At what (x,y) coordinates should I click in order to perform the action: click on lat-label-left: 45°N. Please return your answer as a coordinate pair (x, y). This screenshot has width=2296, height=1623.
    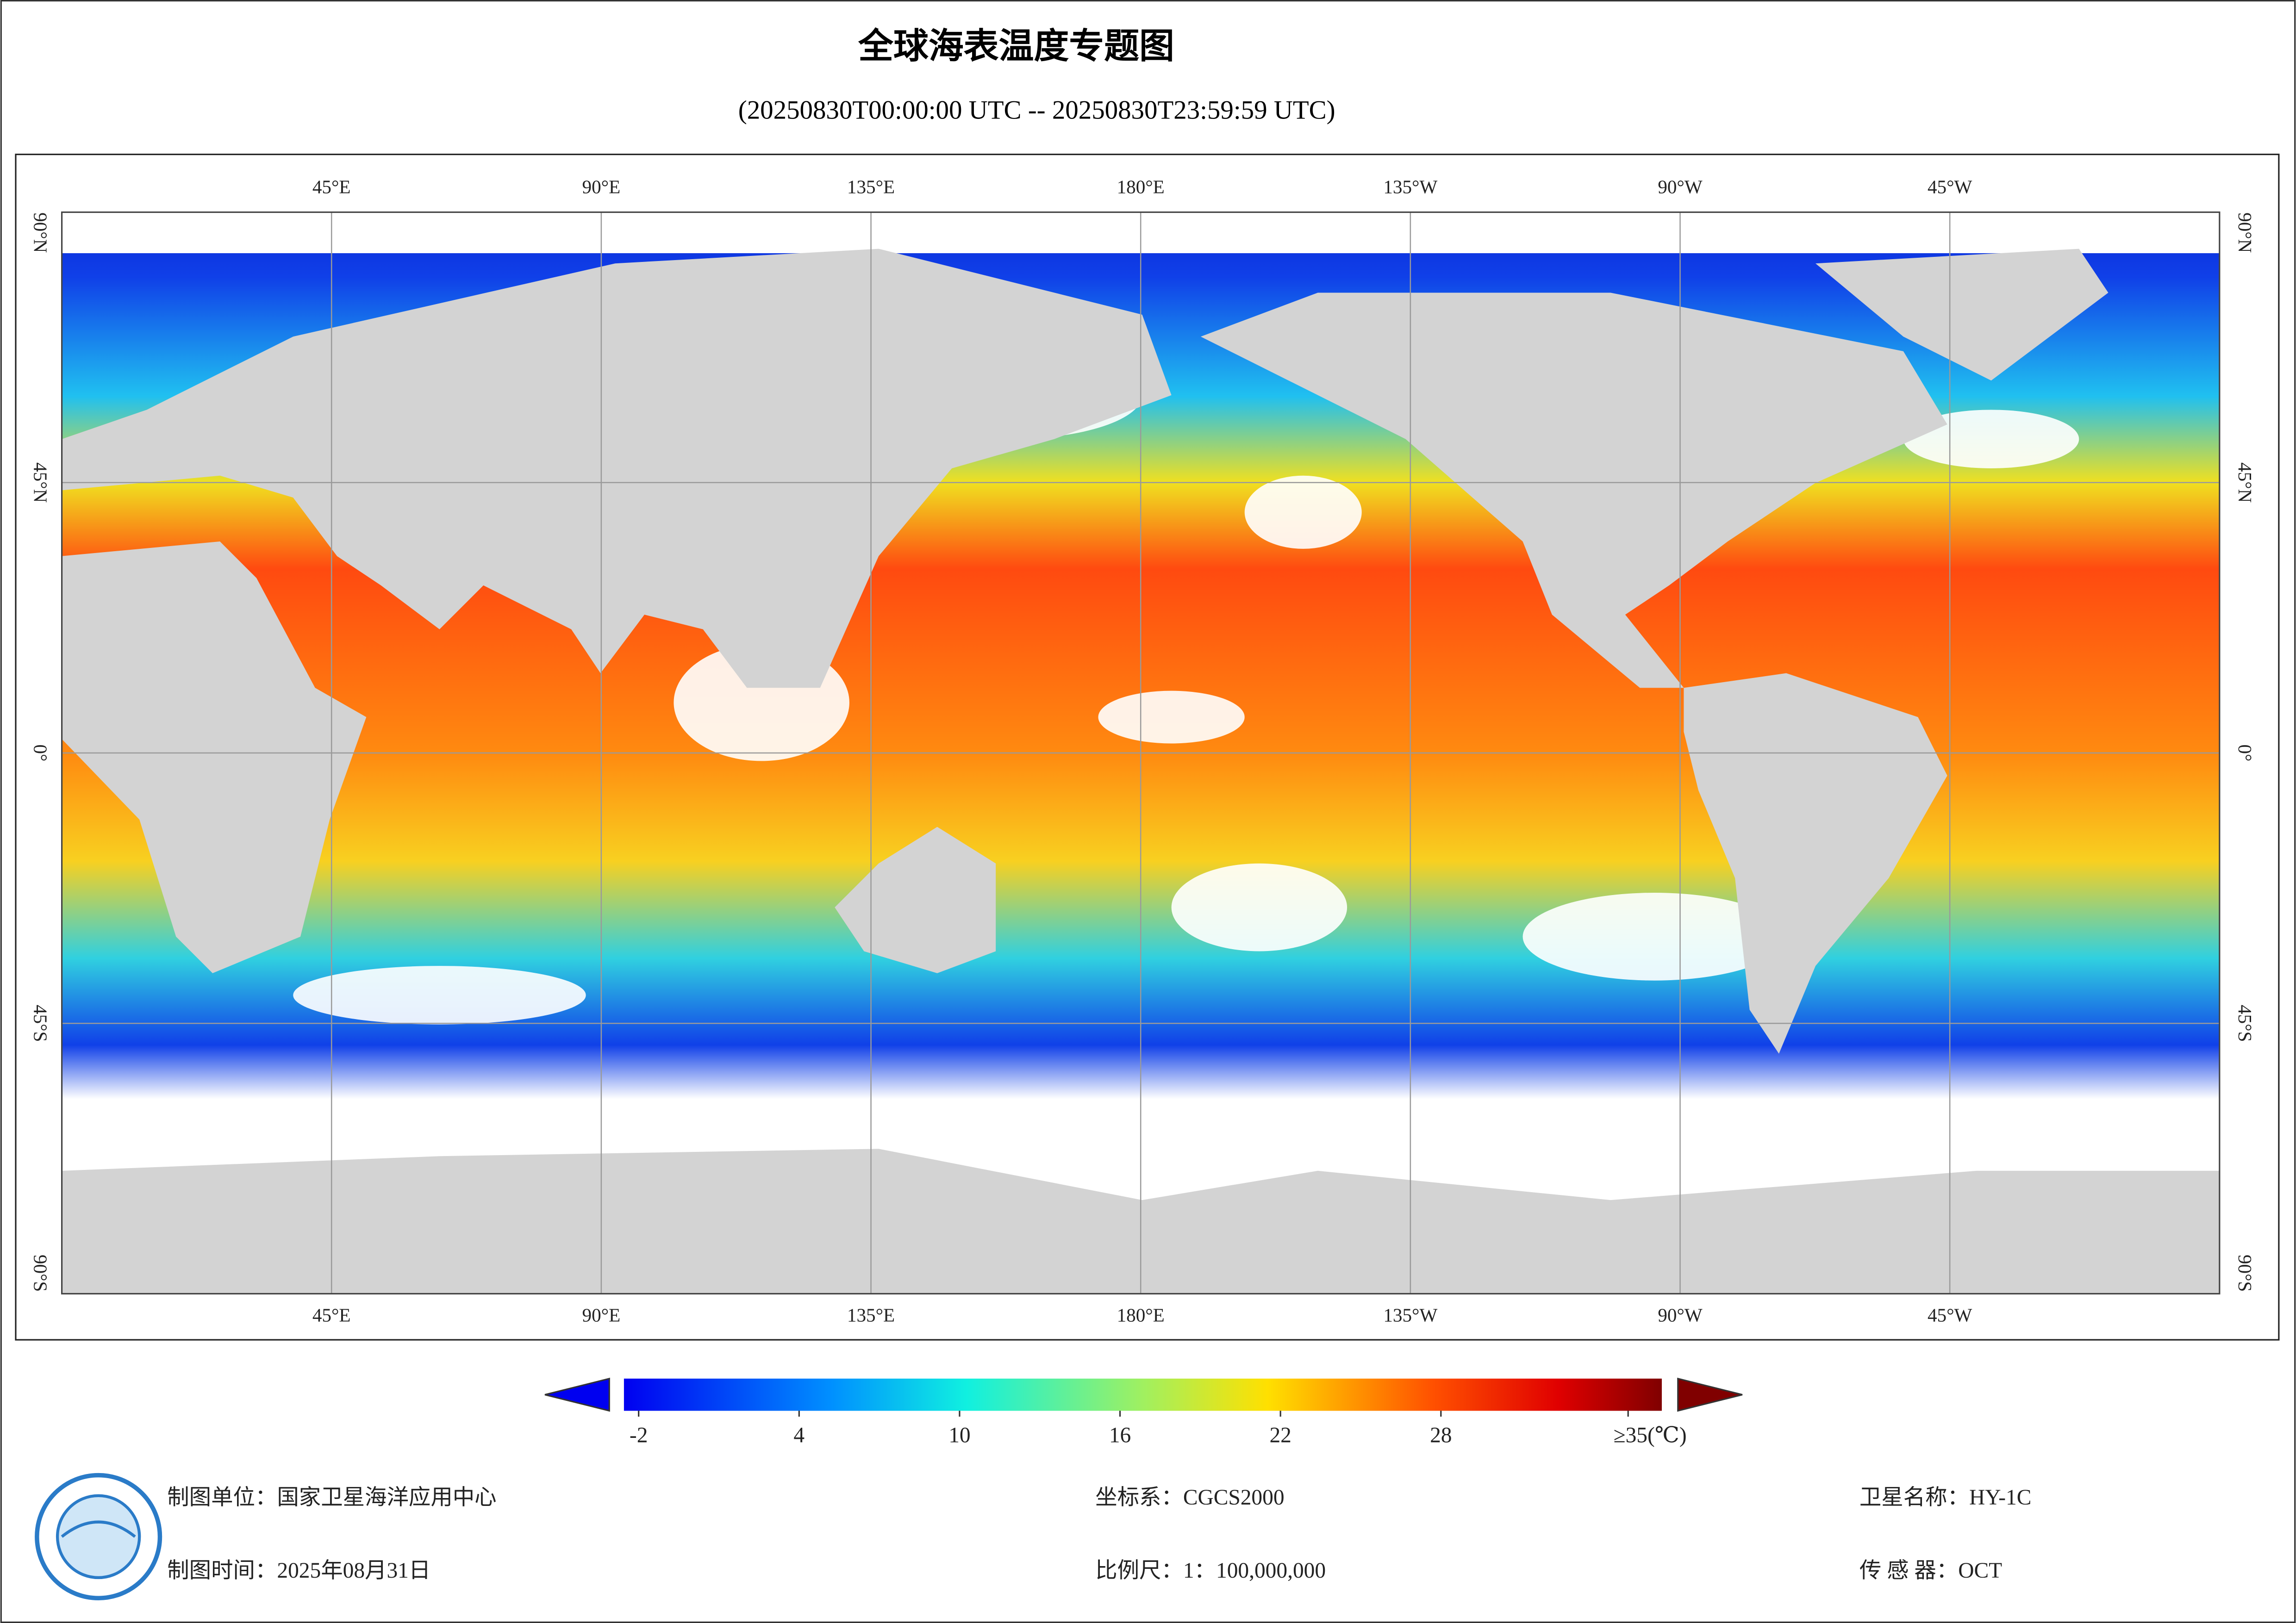
    Looking at the image, I should click on (40, 482).